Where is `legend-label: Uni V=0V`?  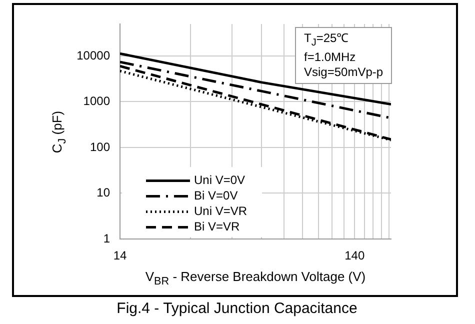
legend-label: Uni V=0V is located at coordinates (220, 180).